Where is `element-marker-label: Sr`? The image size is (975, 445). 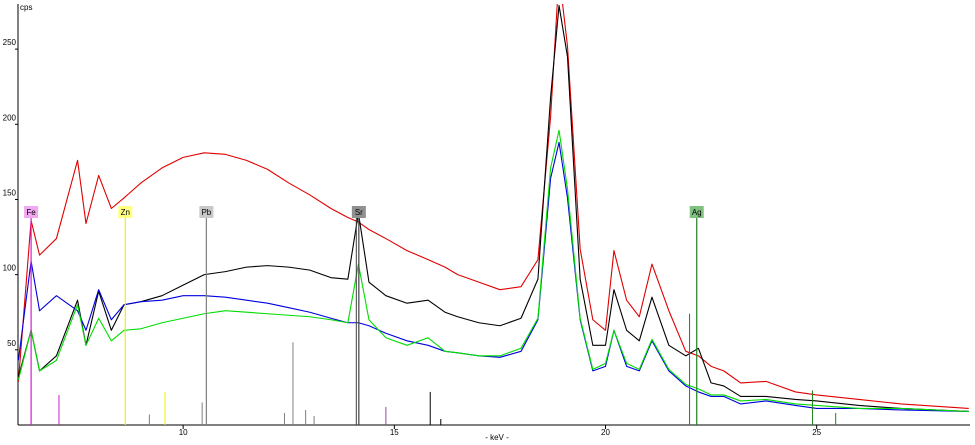
element-marker-label: Sr is located at coordinates (359, 212).